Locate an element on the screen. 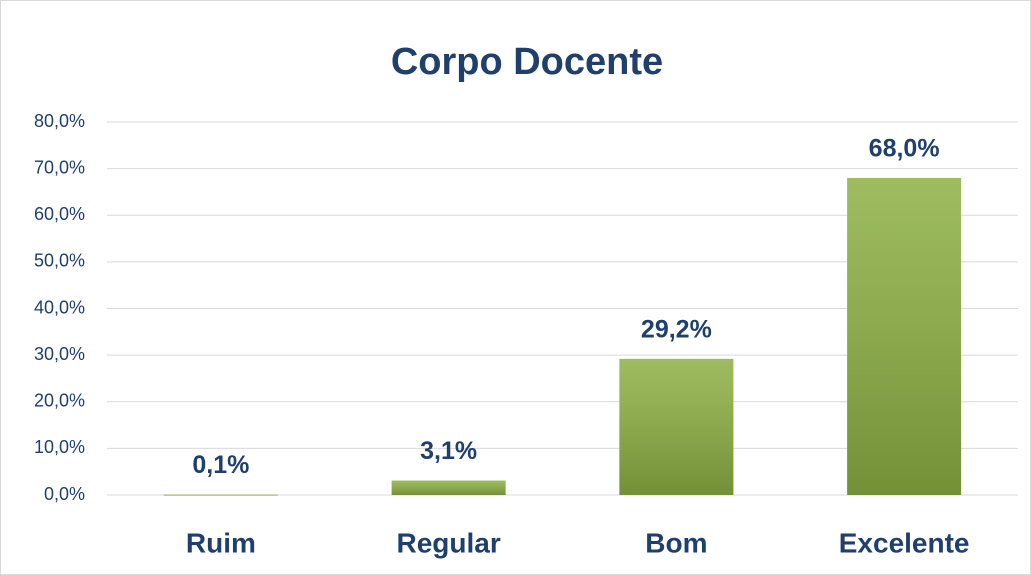 The height and width of the screenshot is (575, 1031). y-tick-label: 30,0% is located at coordinates (59, 354).